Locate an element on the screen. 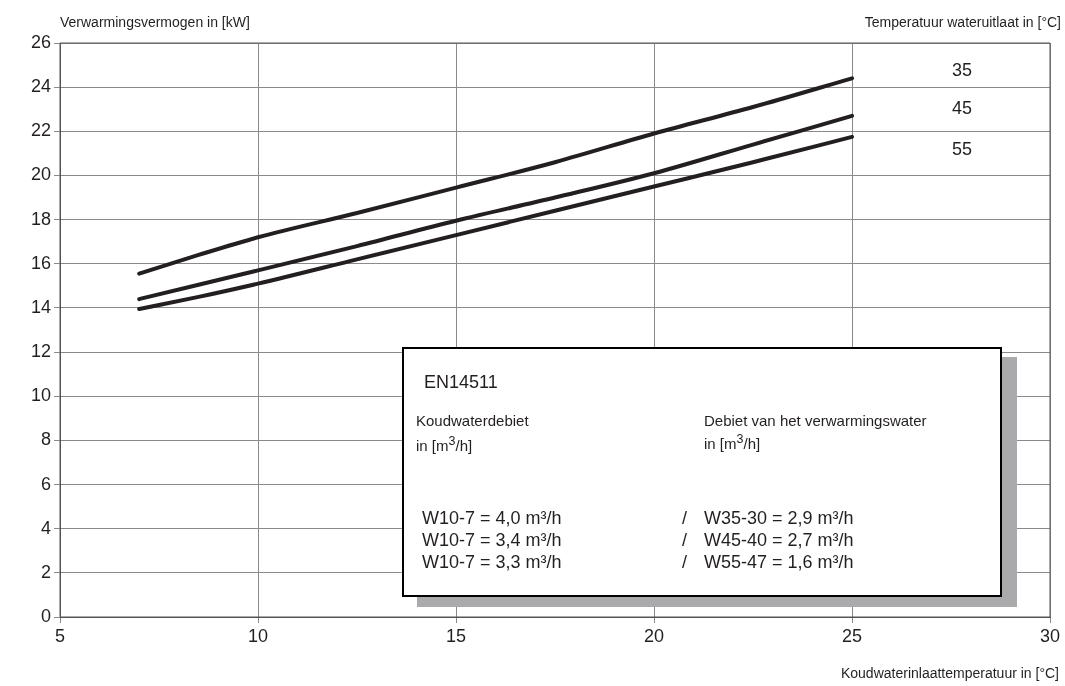 This screenshot has width=1065, height=686. legend-title: Temperatuur wateruitlaat in [°C] is located at coordinates (962, 22).